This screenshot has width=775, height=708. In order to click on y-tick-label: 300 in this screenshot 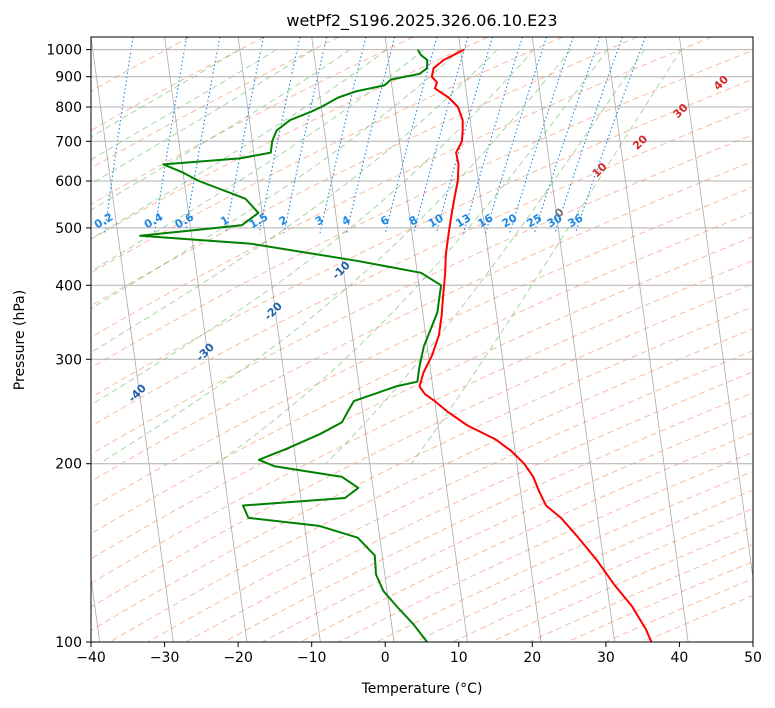, I will do `click(68, 360)`.